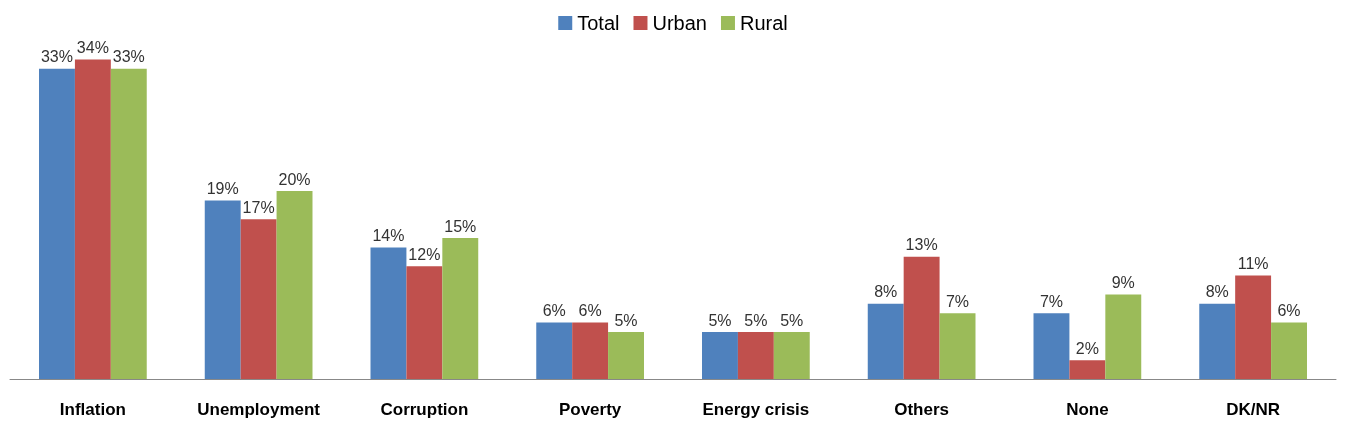 The image size is (1346, 423). Describe the element at coordinates (1123, 282) in the screenshot. I see `data-label: 9%` at that location.